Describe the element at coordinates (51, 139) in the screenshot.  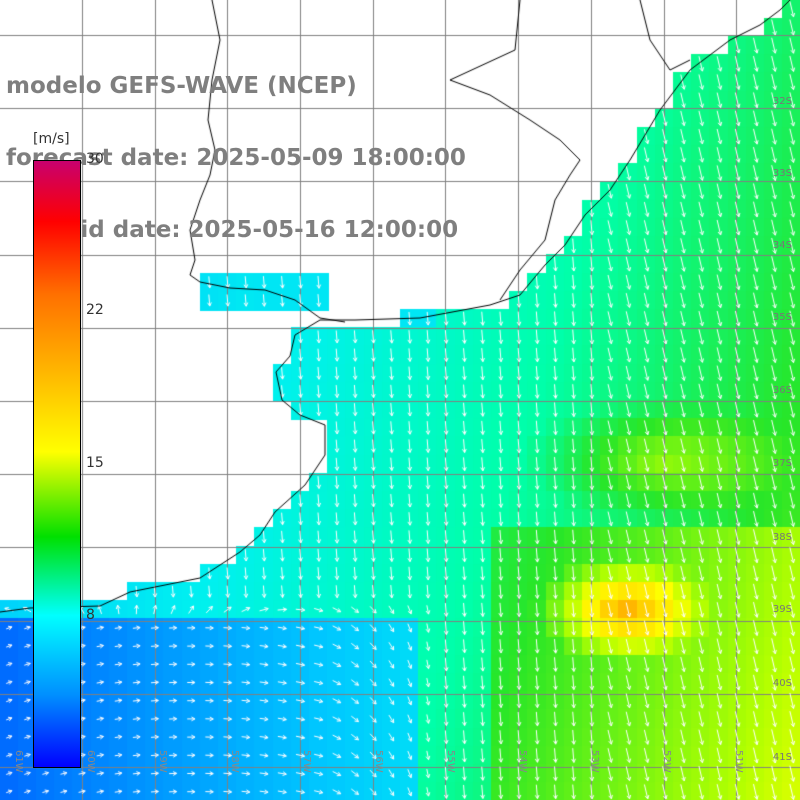
I see `colorbar-unit: [m/s]` at that location.